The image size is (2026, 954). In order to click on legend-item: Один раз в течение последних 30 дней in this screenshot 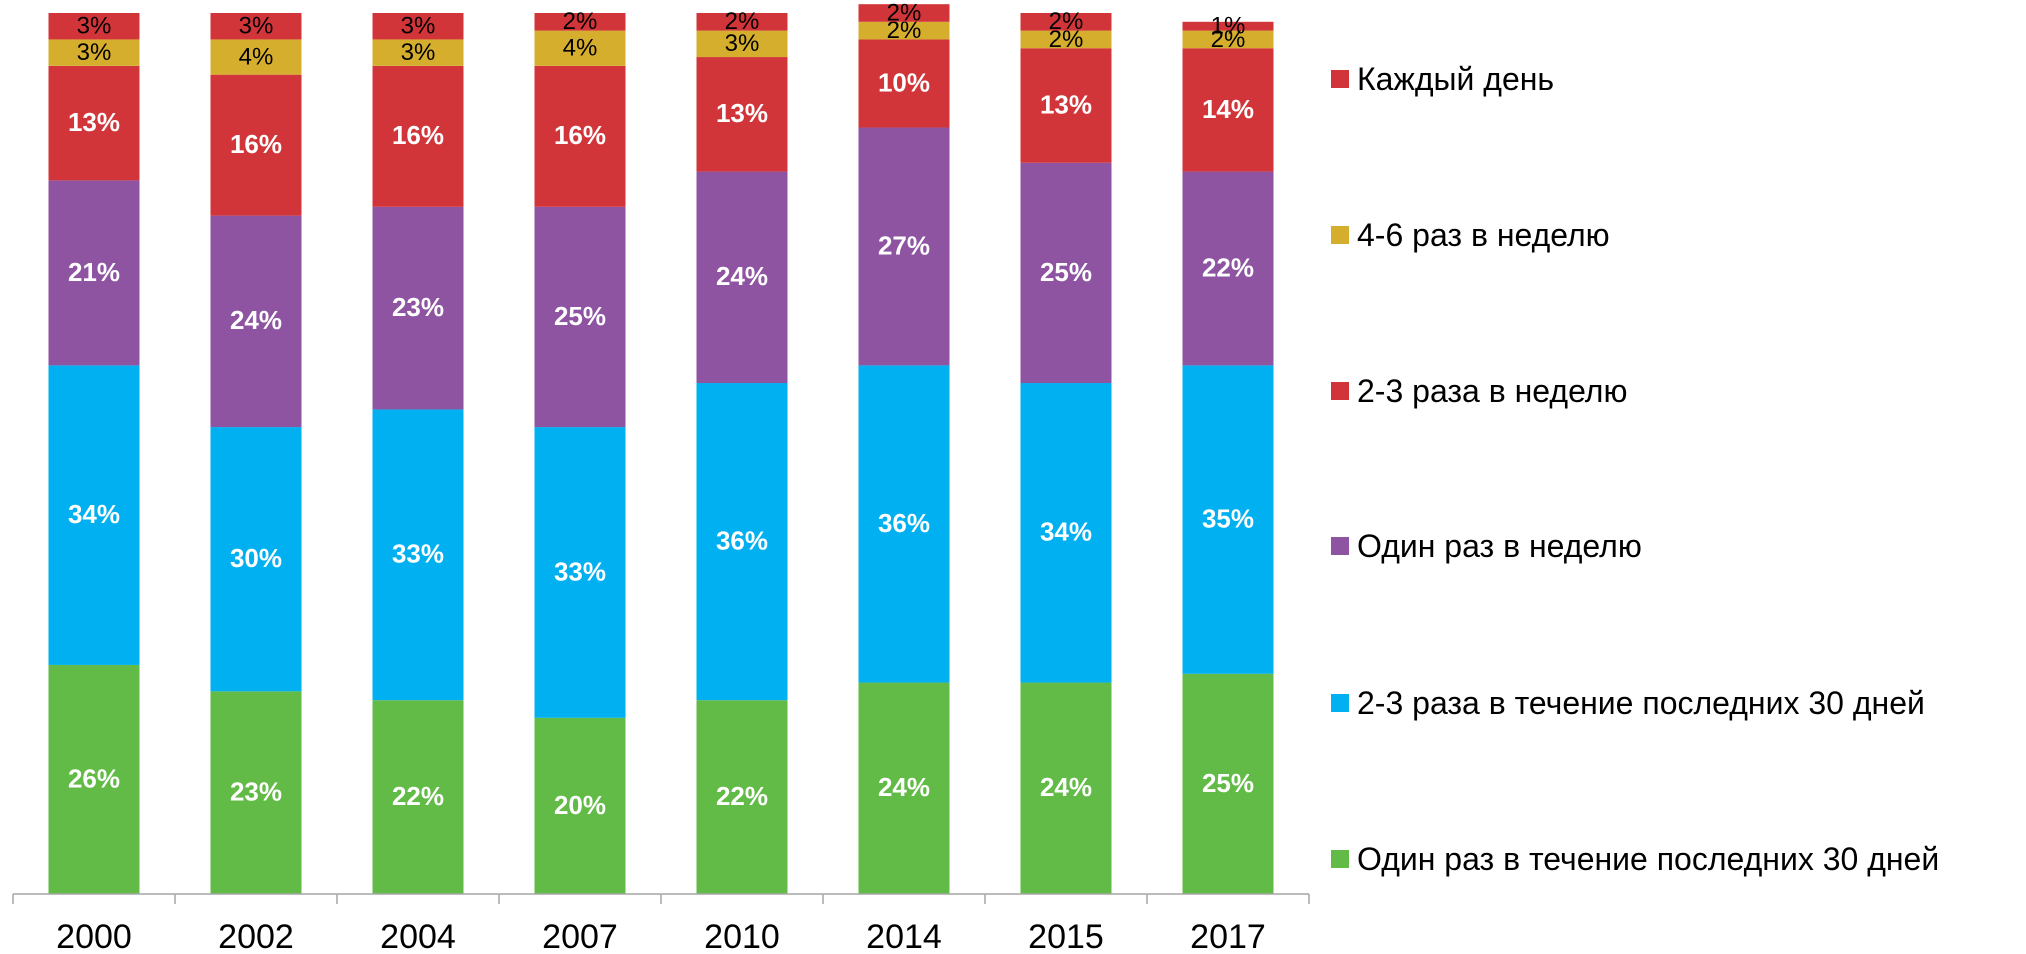, I will do `click(1644, 859)`.